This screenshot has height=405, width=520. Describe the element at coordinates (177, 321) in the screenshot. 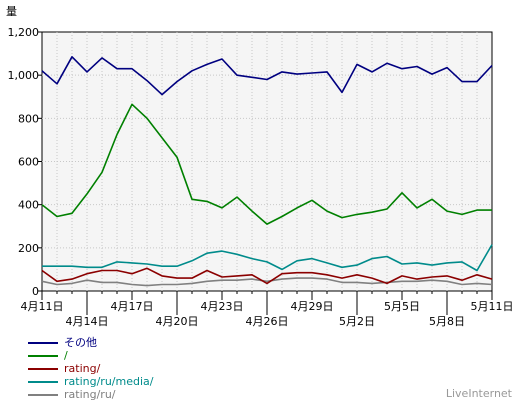

I see `x-tick-label: 4月20日` at that location.